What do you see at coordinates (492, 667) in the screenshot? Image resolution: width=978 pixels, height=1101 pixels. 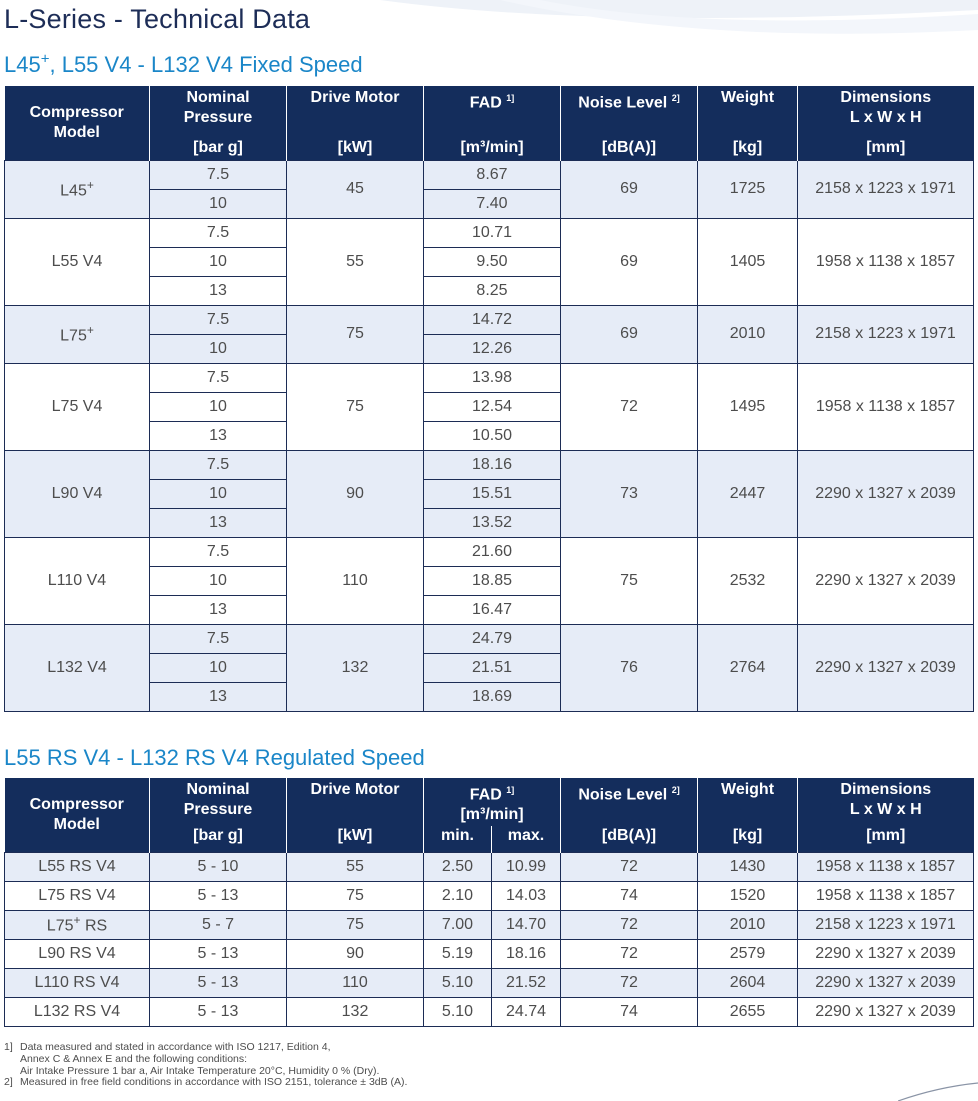 I see `fad-cell: 21.51` at bounding box center [492, 667].